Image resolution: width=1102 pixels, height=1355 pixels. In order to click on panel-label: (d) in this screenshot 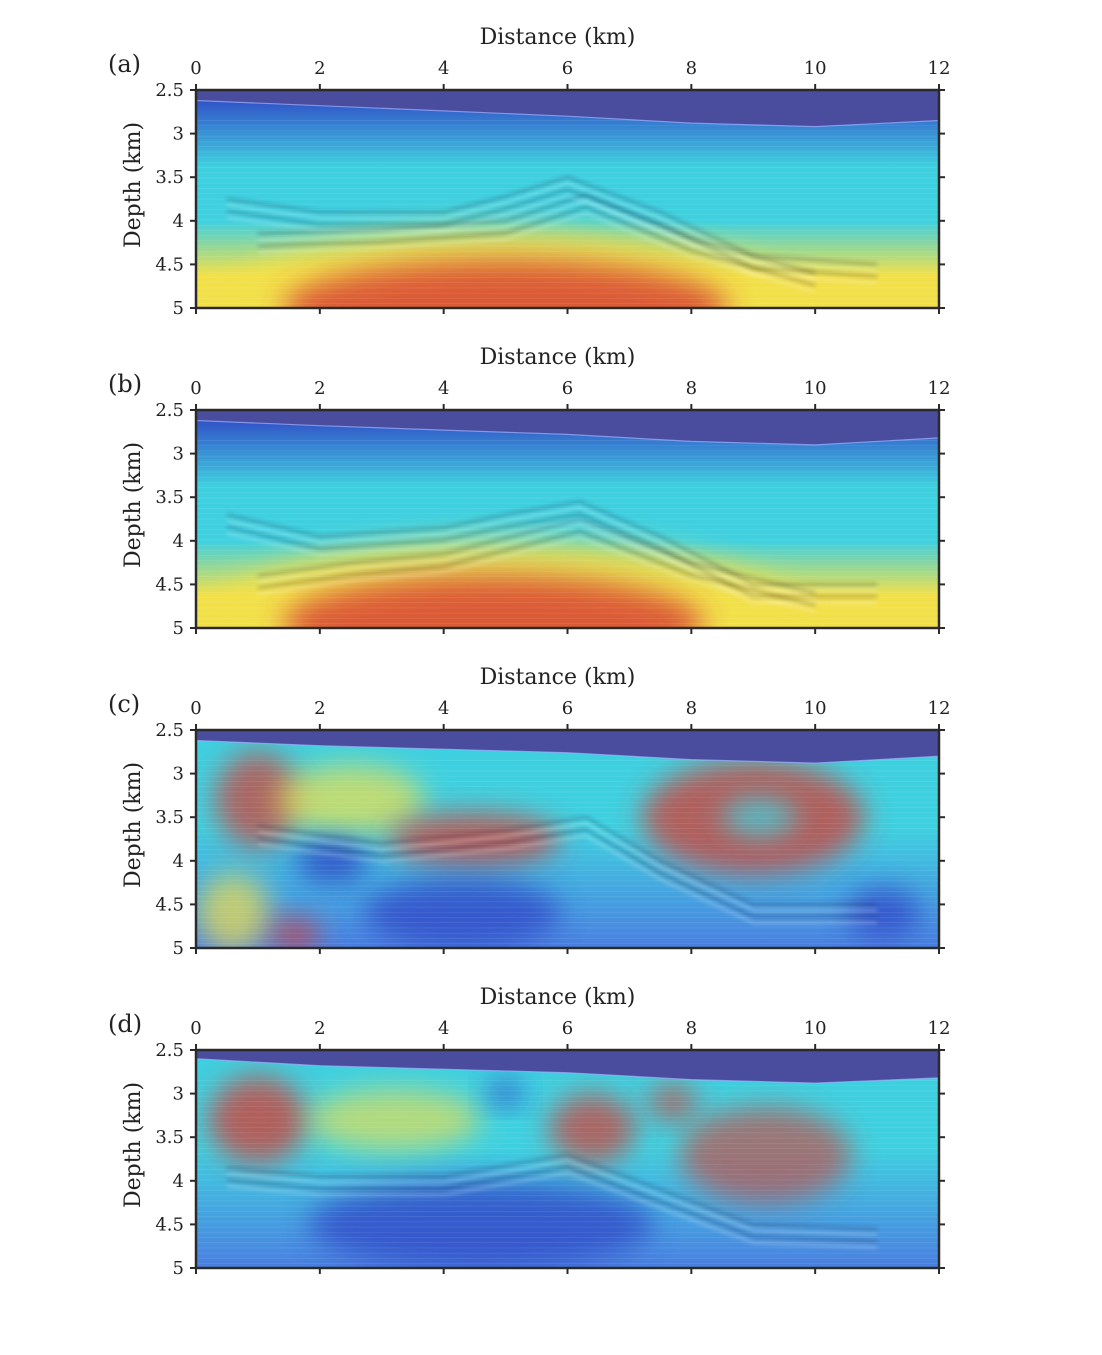, I will do `click(125, 1024)`.